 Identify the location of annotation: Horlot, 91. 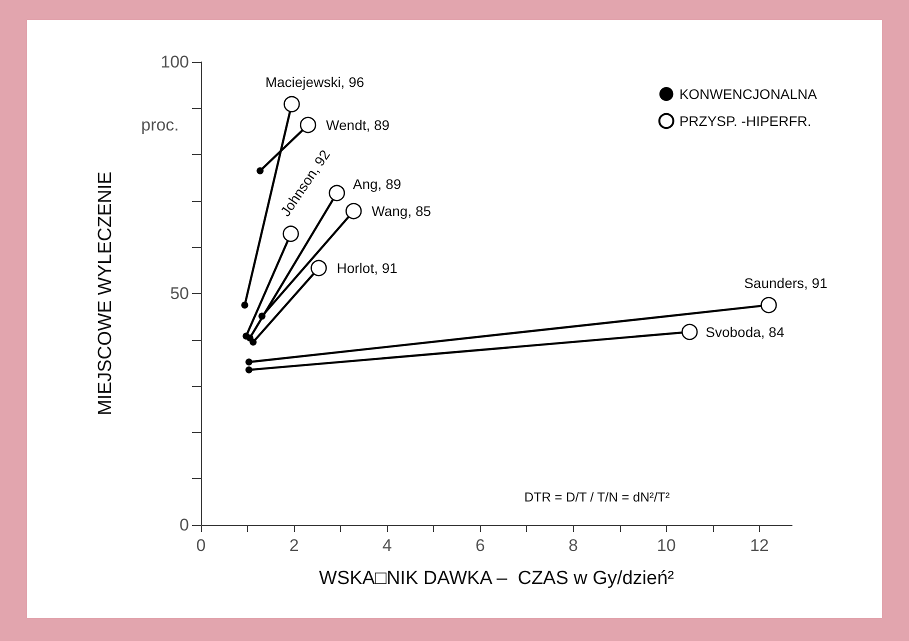
(367, 268).